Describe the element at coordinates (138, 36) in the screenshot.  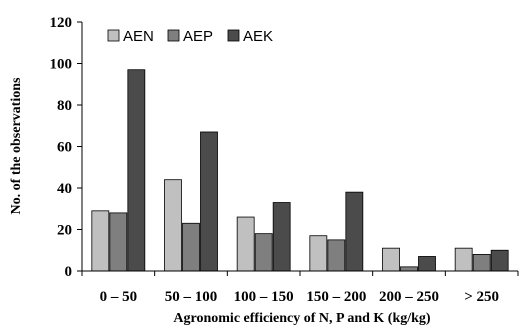
I see `legend-label-aen: AEN` at that location.